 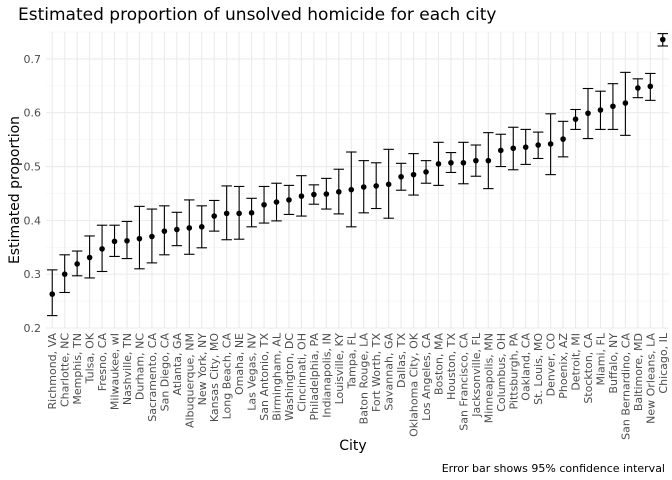 I want to click on x-tick-label: Durham, NC, so click(x=139, y=366).